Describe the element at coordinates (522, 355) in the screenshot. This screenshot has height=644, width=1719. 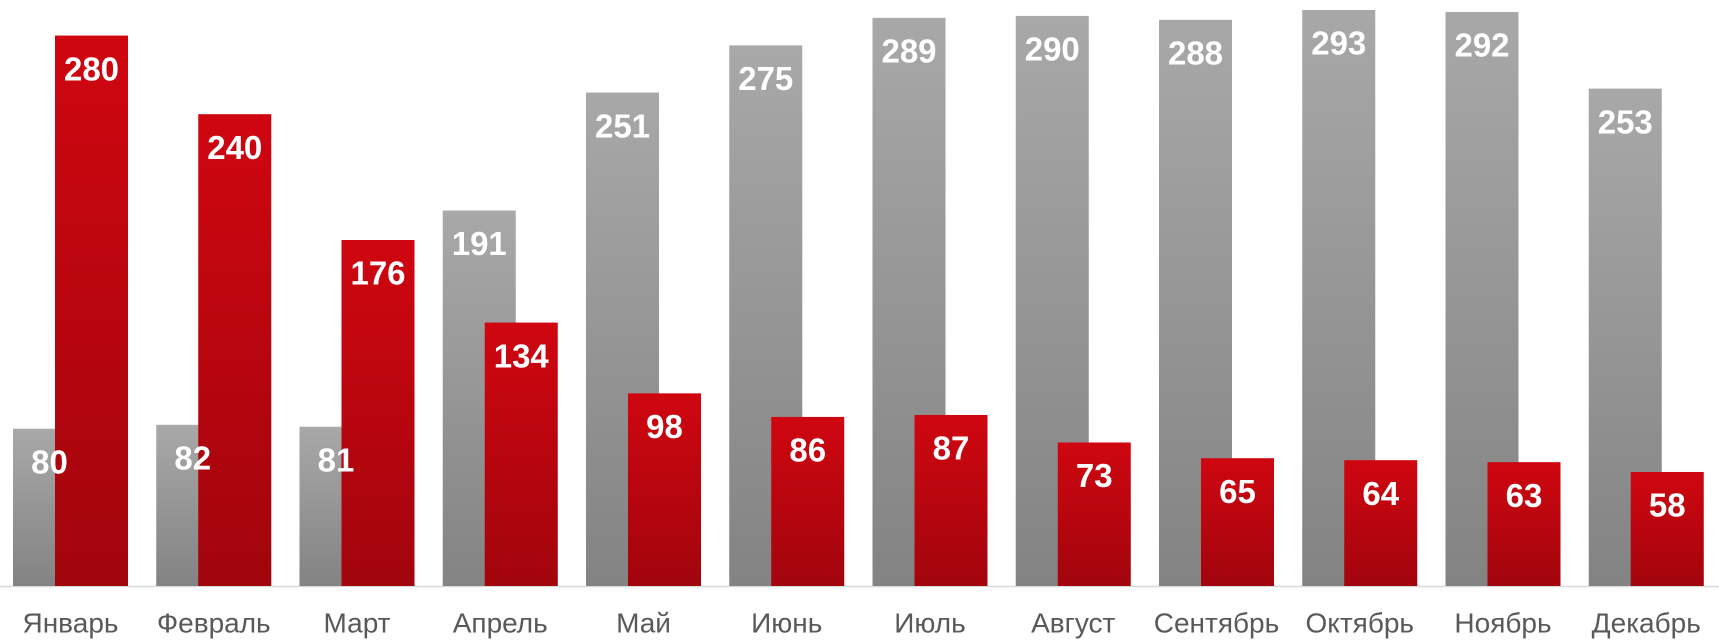
I see `value-label: 134` at that location.